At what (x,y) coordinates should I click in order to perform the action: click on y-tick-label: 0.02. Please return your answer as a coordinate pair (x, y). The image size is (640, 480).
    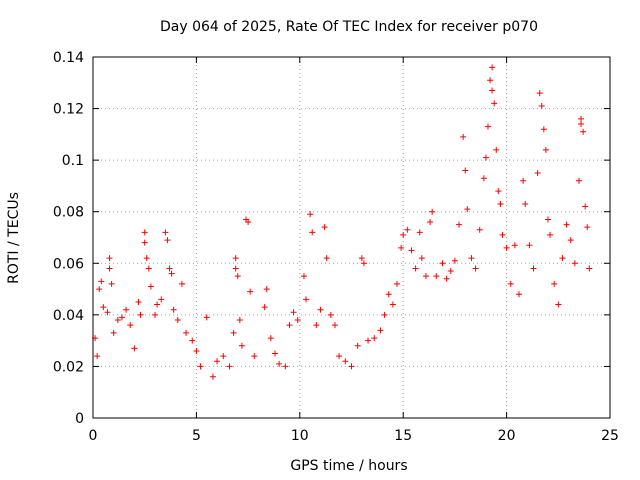
    Looking at the image, I should click on (68, 367).